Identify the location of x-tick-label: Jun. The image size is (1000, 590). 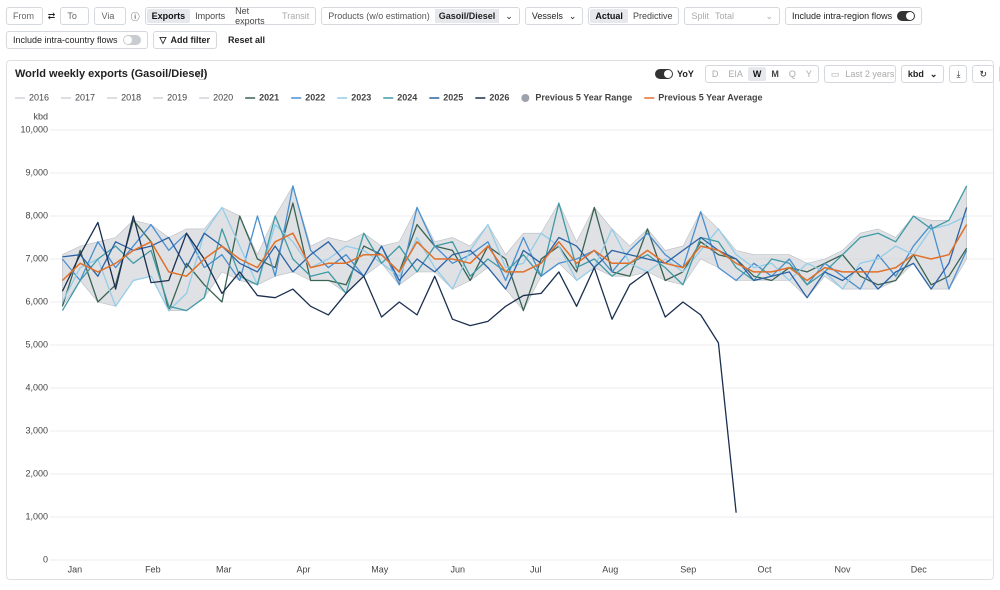
(458, 569).